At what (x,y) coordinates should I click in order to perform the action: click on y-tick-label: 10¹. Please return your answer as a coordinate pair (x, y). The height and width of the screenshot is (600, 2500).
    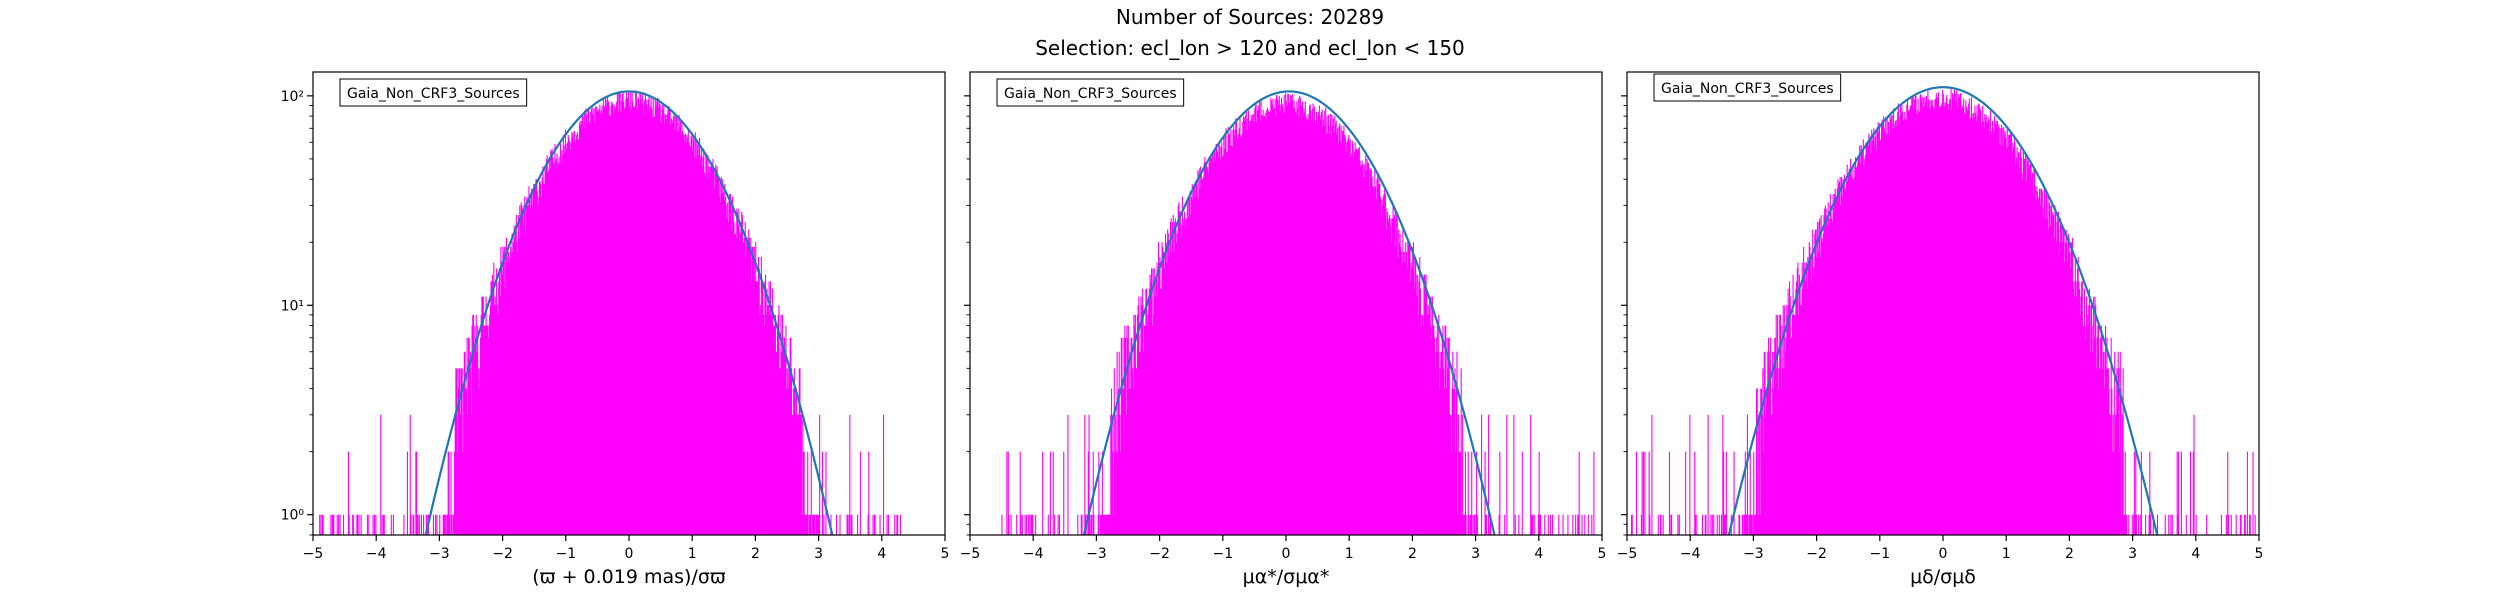
    Looking at the image, I should click on (292, 306).